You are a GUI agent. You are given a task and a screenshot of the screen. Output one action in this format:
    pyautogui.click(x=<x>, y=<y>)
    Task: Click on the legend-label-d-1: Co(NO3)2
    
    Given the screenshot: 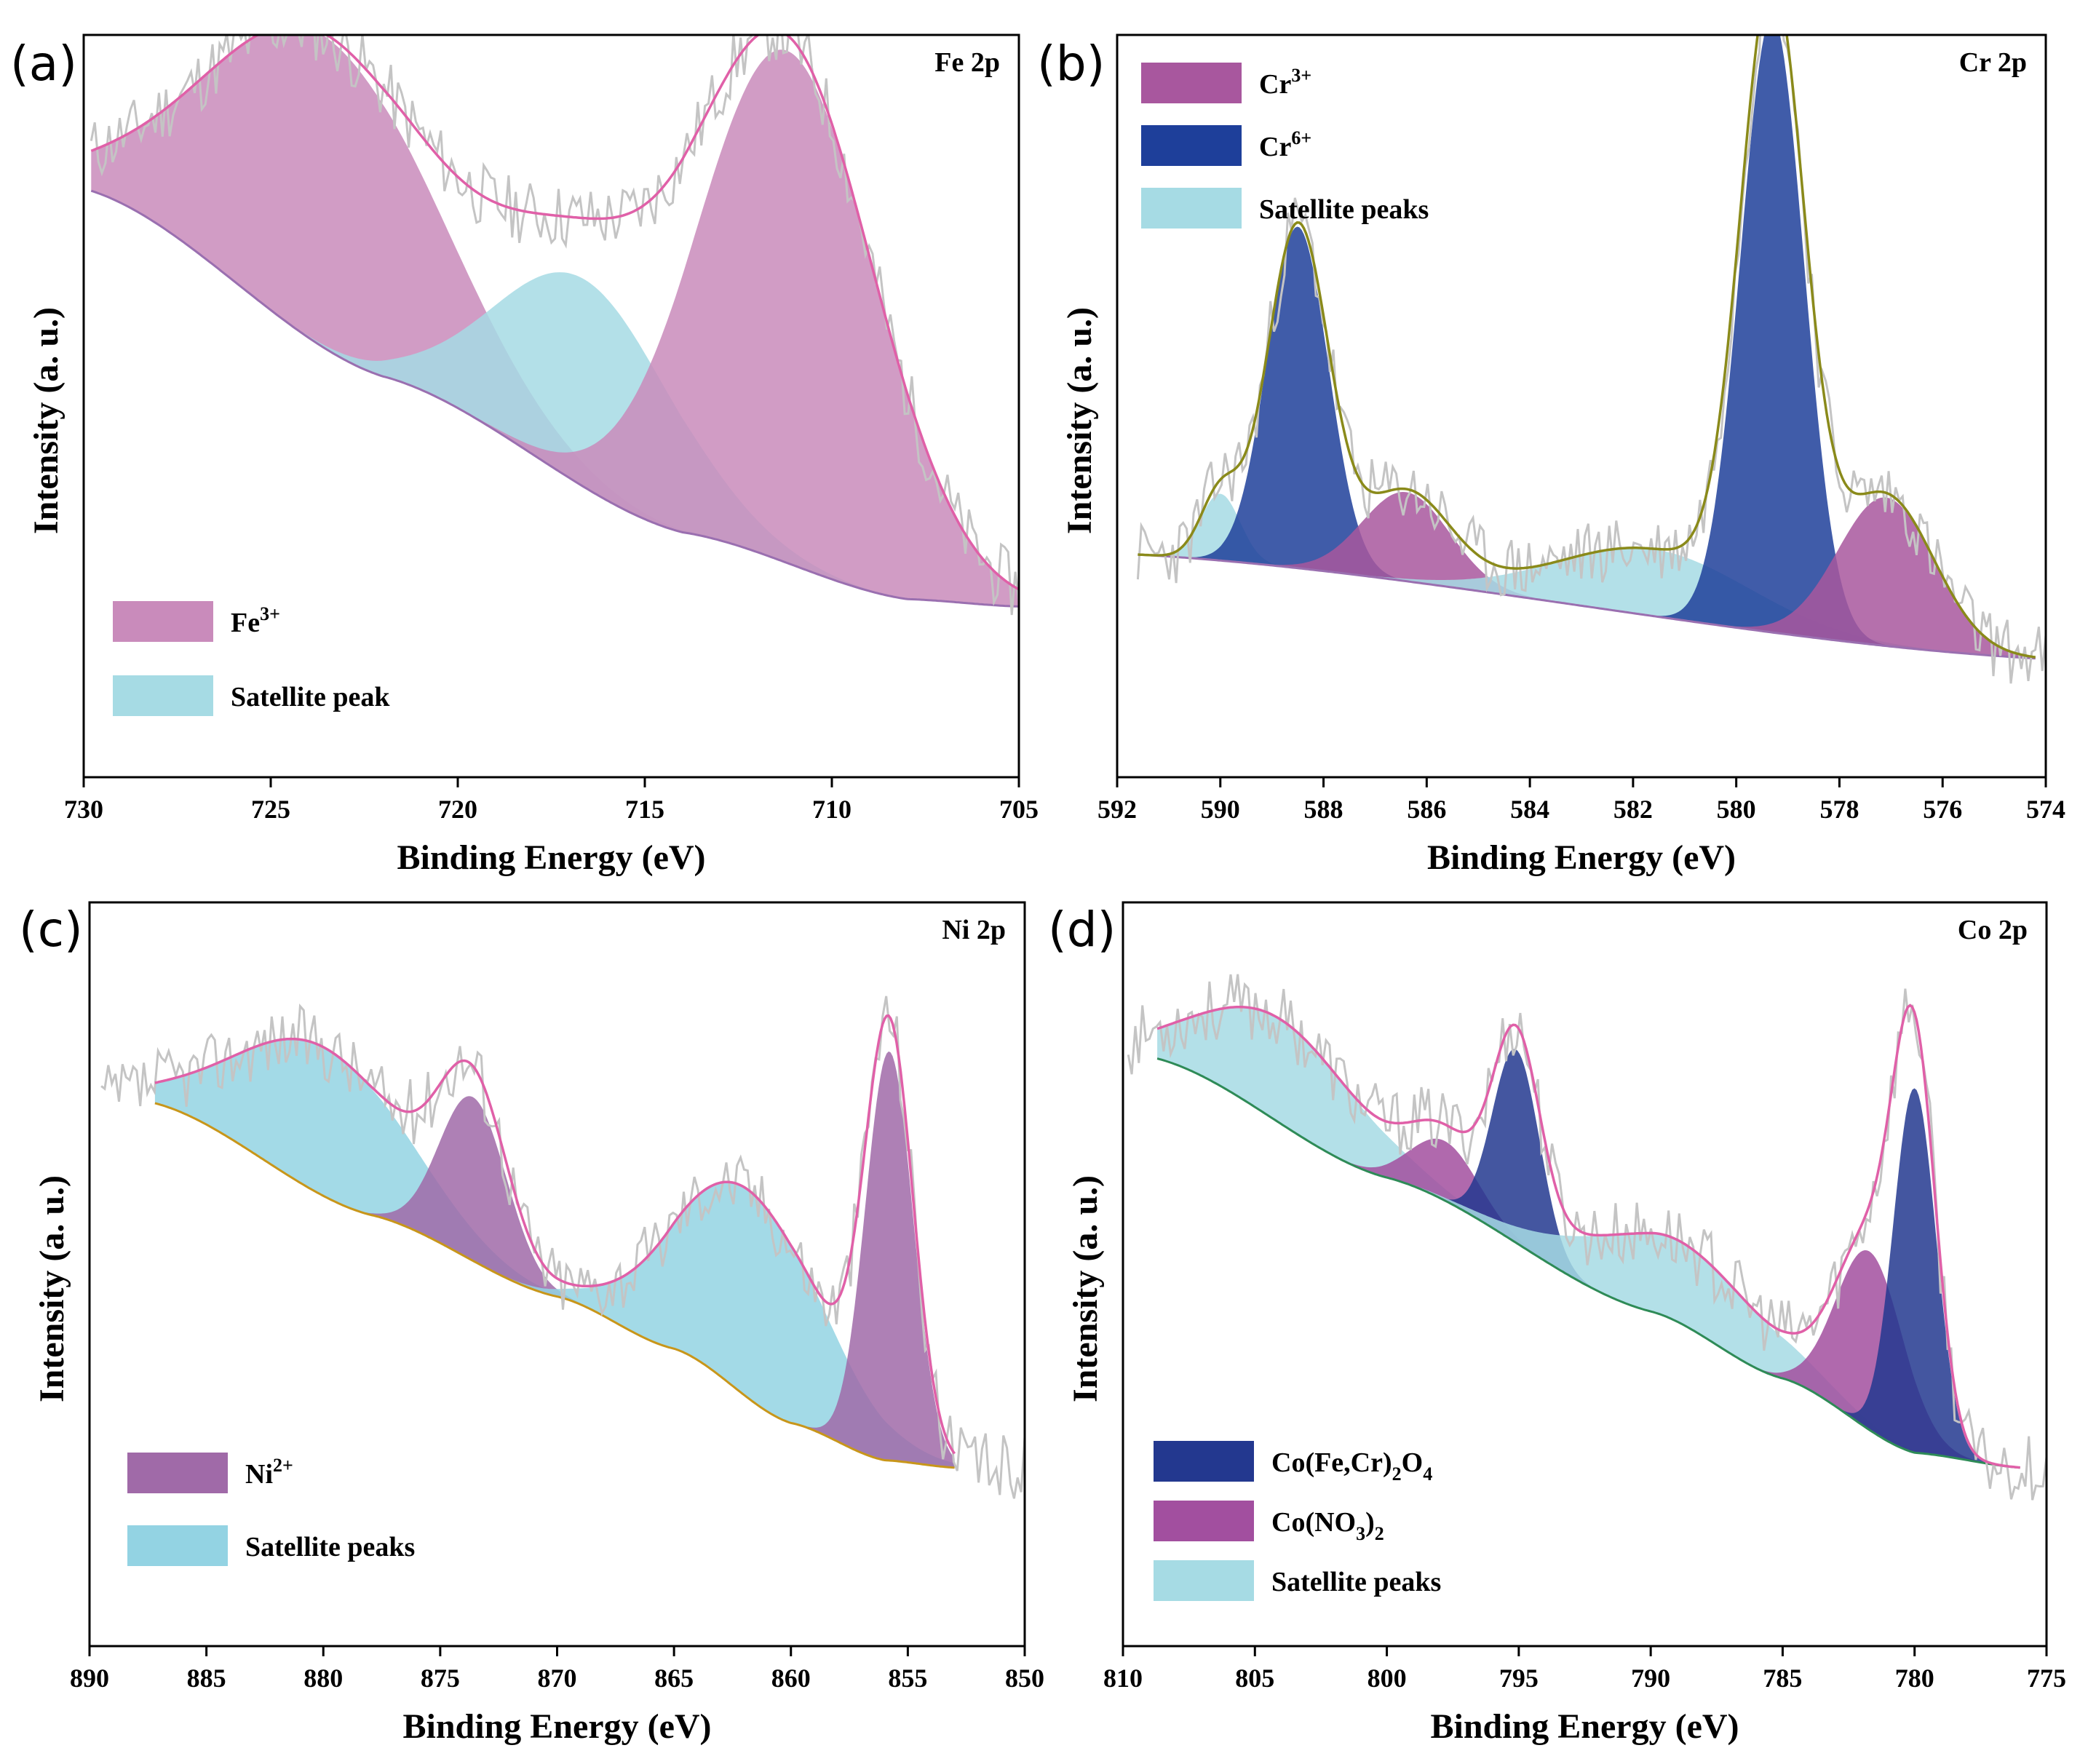 What is the action you would take?
    pyautogui.click(x=1327, y=1525)
    